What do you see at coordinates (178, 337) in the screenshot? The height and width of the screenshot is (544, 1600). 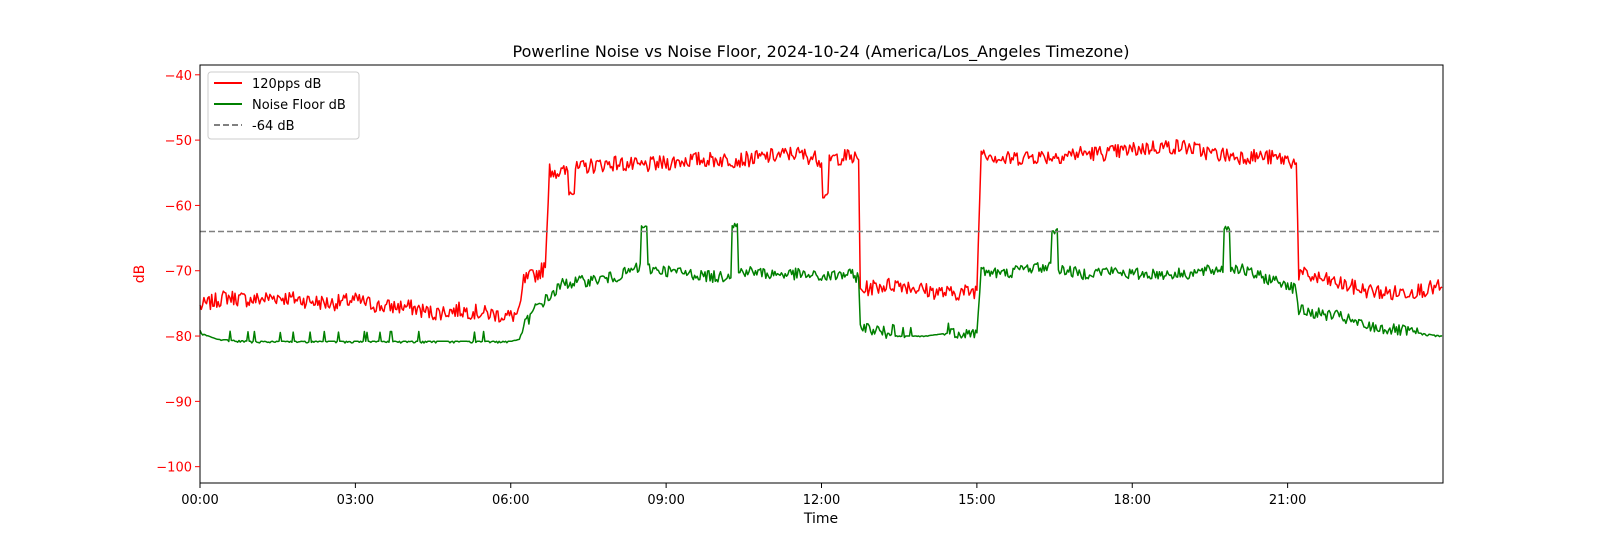 I see `y-tick-label: −80` at bounding box center [178, 337].